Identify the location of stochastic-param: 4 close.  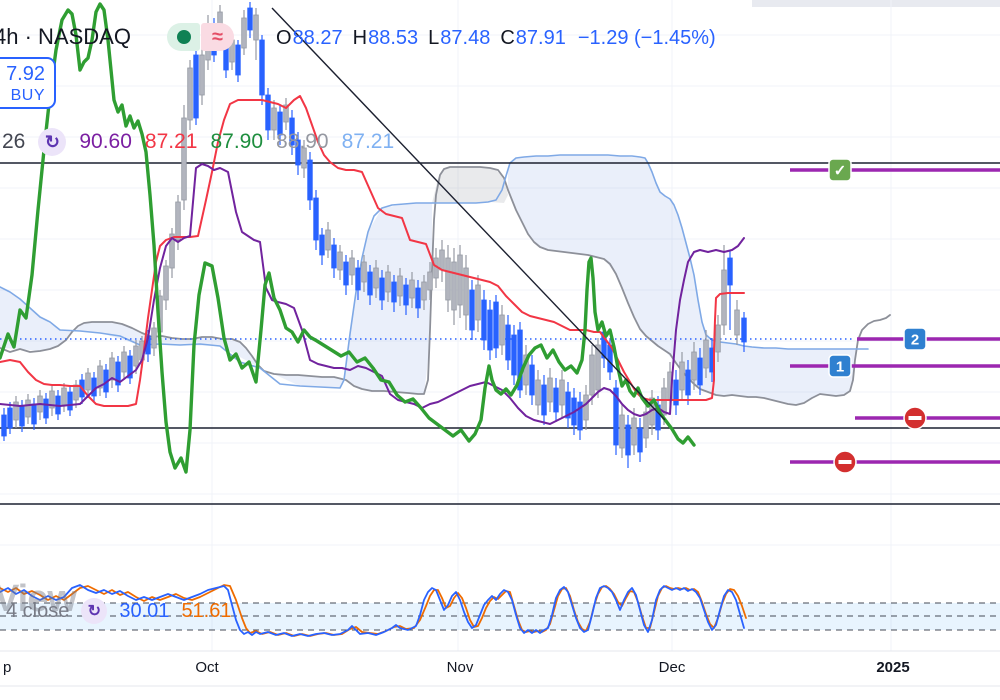
(38, 610).